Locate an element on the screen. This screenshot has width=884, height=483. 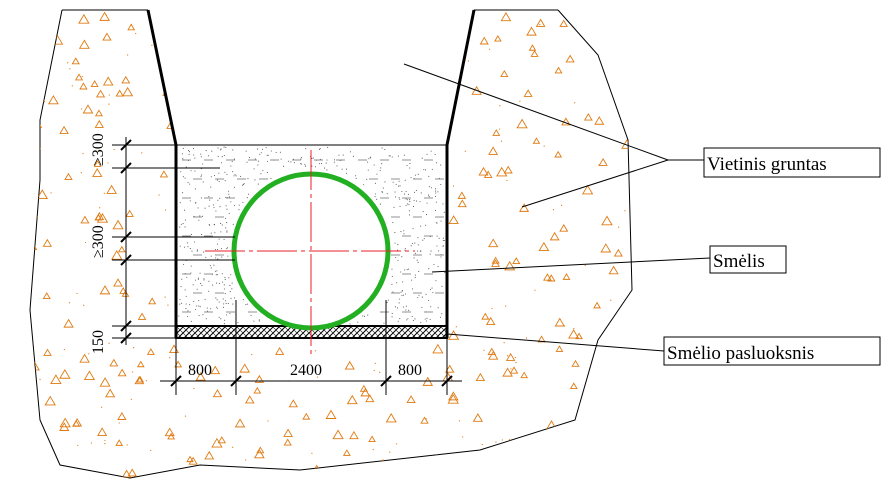
dim-right-width: 800 is located at coordinates (410, 370).